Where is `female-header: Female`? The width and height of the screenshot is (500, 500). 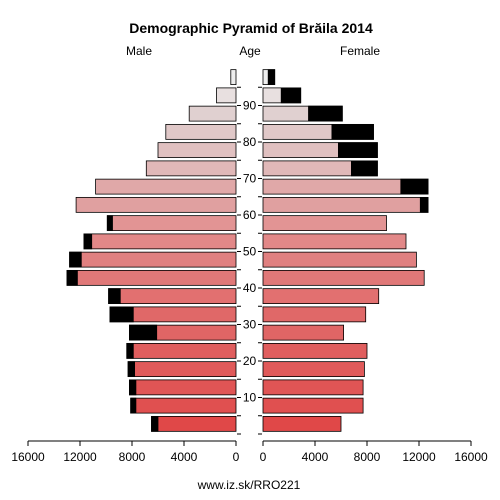 female-header: Female is located at coordinates (360, 51).